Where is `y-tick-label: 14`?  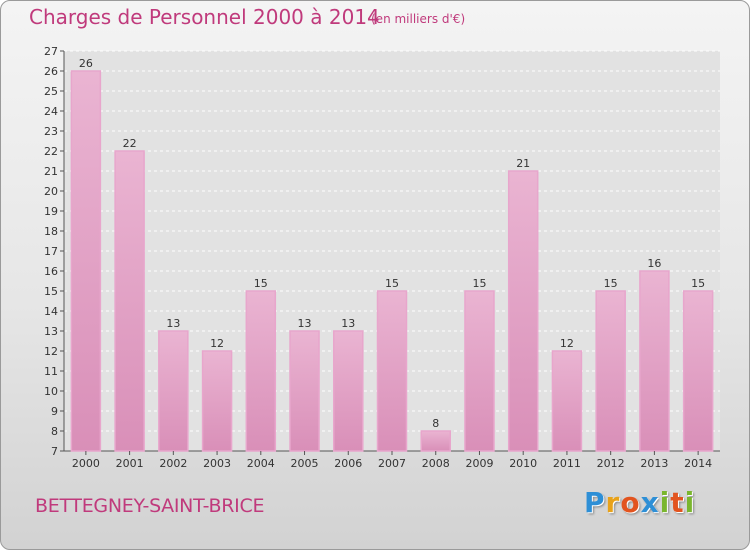 y-tick-label: 14 is located at coordinates (51, 311).